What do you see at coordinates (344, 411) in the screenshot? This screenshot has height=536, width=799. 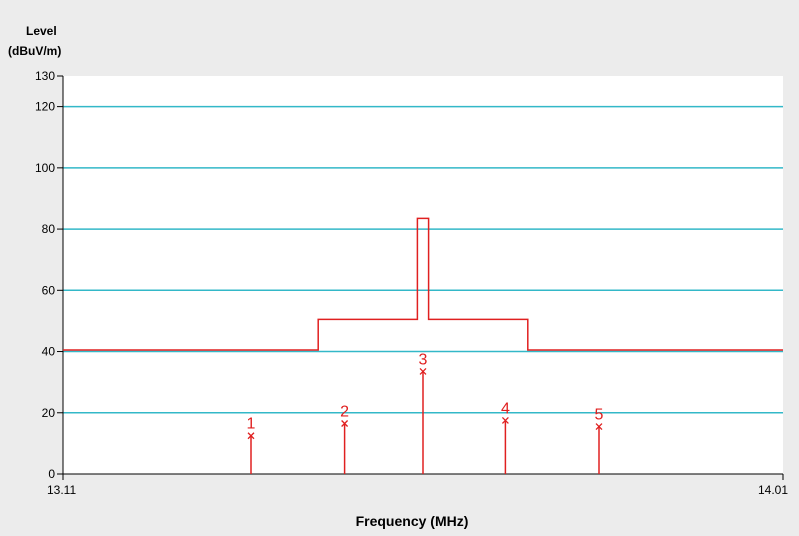 I see `marker-2-label: 2` at bounding box center [344, 411].